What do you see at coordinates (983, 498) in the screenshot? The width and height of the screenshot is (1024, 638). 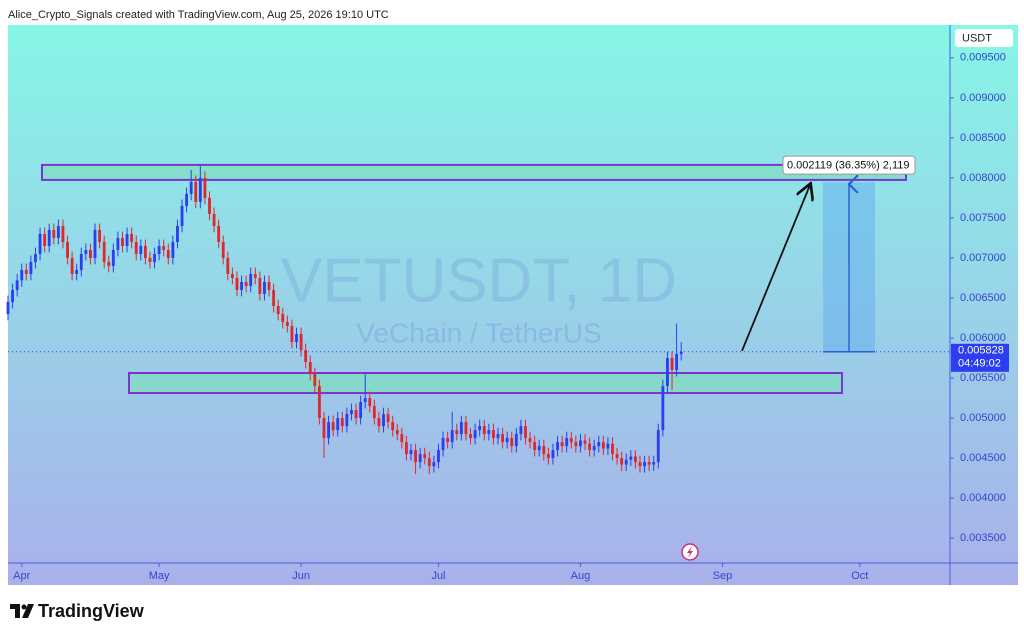 I see `y-tick-label: 0.004000` at bounding box center [983, 498].